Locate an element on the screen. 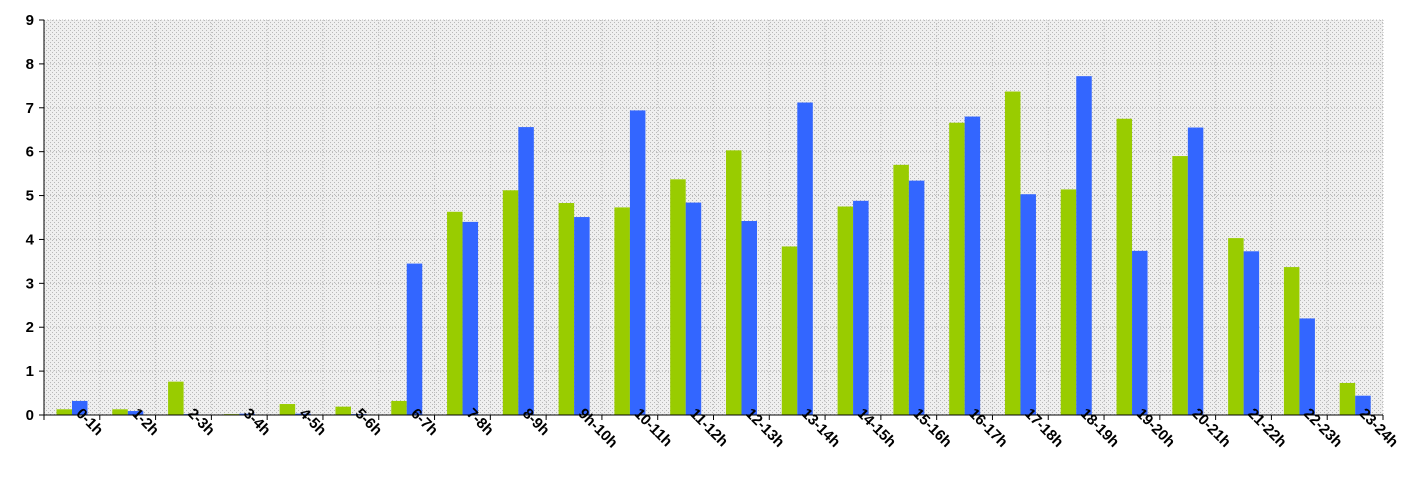 This screenshot has width=1404, height=499. y-tick-label: 5 is located at coordinates (30, 196).